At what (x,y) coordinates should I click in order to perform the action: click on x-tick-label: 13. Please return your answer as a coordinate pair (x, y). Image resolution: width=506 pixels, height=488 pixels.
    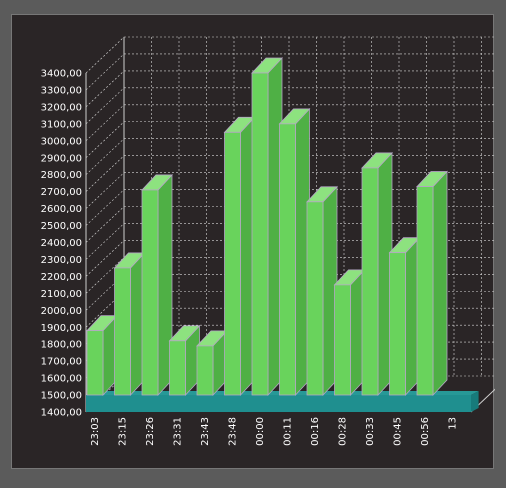
    Looking at the image, I should click on (452, 423).